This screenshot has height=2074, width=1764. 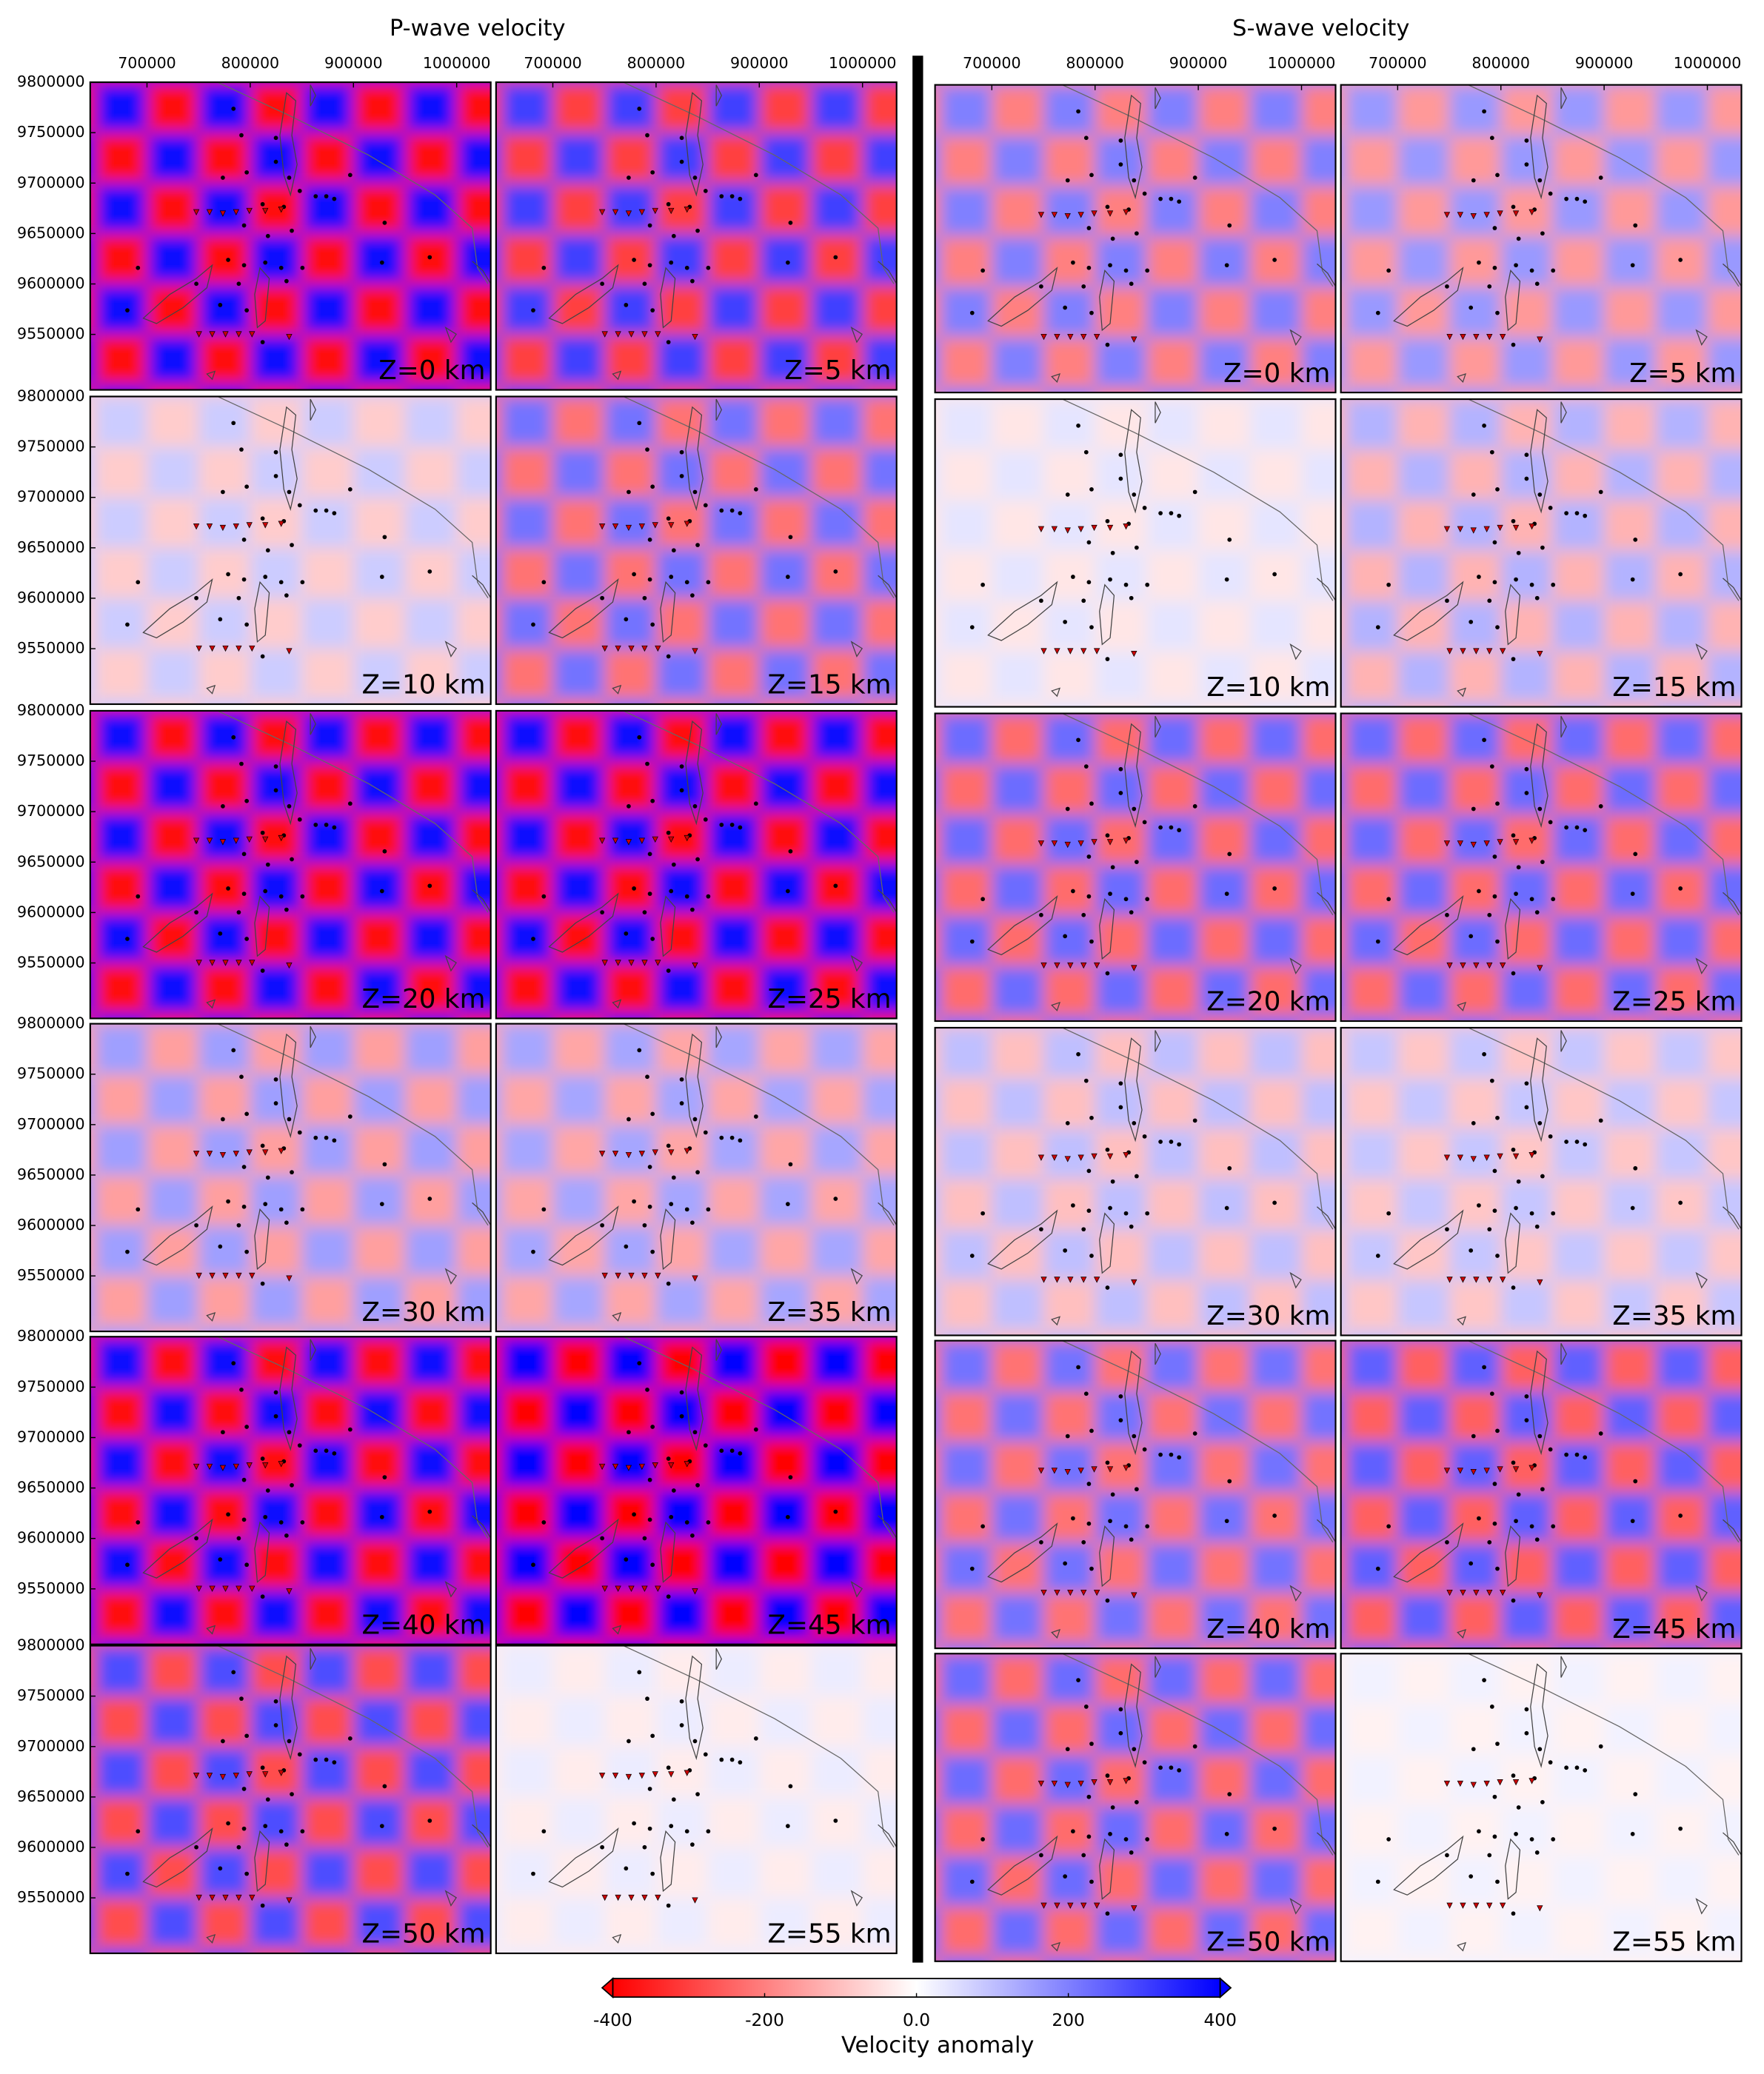 I want to click on colorbar-tick-label: 0.0, so click(x=916, y=2020).